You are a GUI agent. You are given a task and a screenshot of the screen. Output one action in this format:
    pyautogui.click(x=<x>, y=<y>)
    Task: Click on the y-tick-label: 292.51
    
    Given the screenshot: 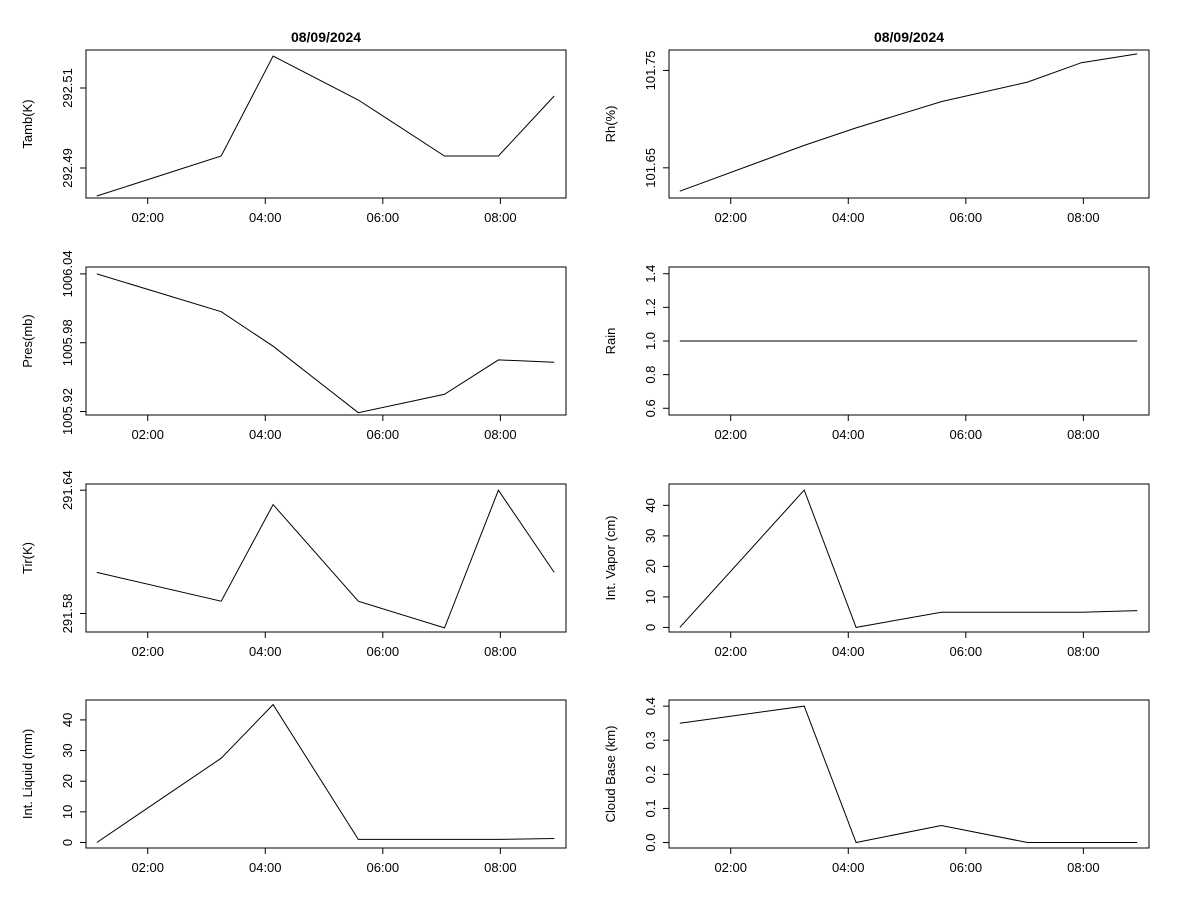 What is the action you would take?
    pyautogui.click(x=67, y=88)
    